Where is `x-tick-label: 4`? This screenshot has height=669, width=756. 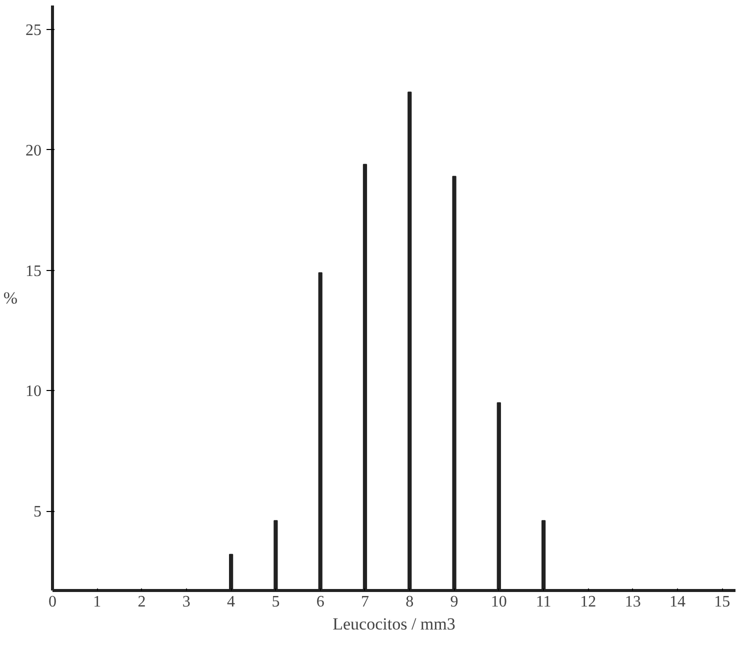
x-tick-label: 4 is located at coordinates (231, 602).